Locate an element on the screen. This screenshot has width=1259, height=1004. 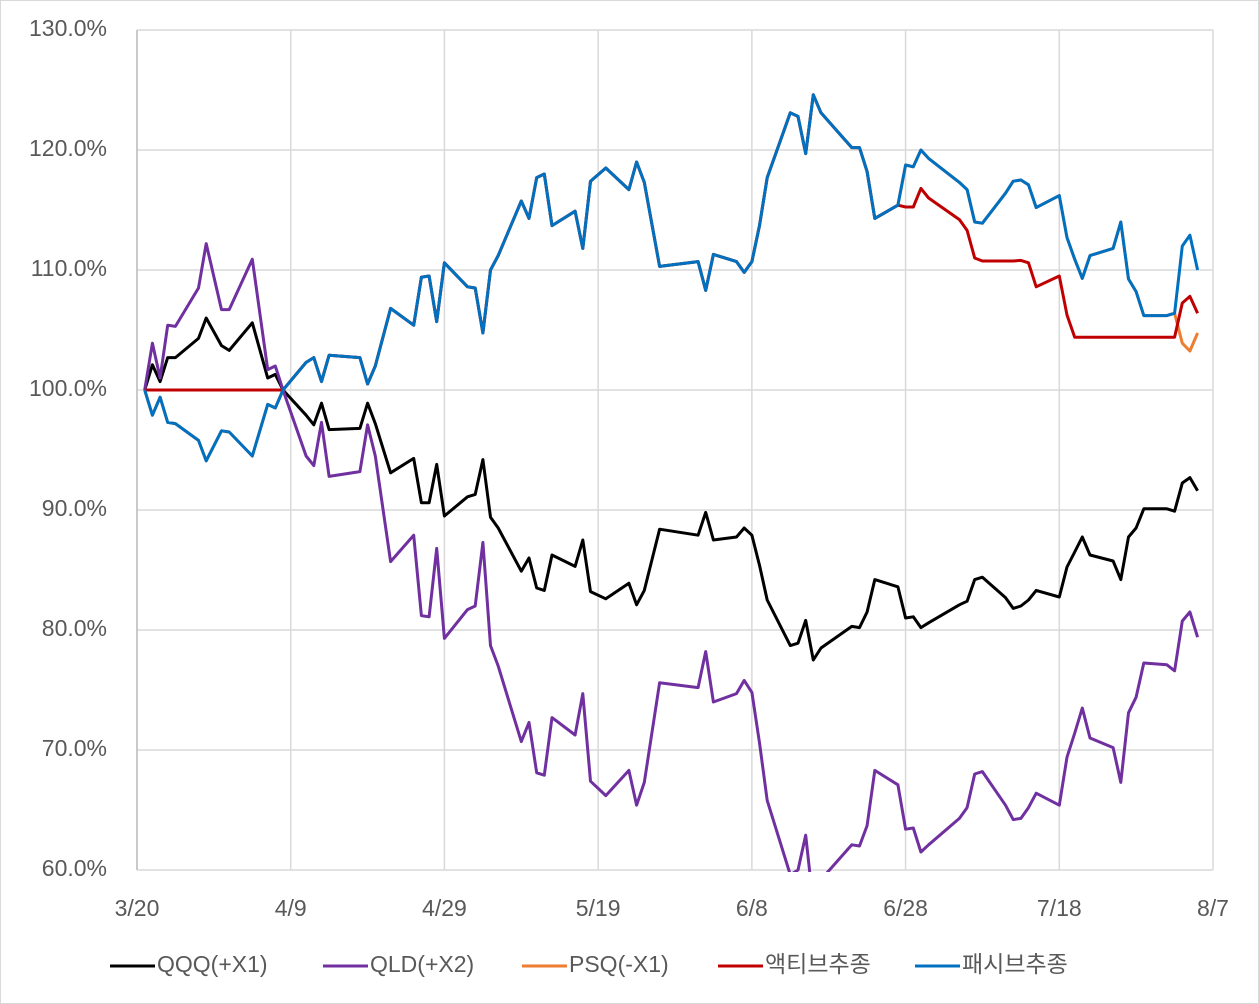
x-tick-label: 6/8 is located at coordinates (752, 908).